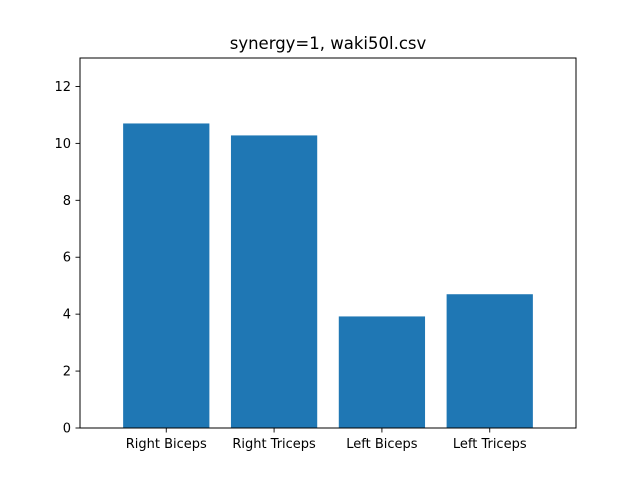  Describe the element at coordinates (382, 444) in the screenshot. I see `x-tick-label-left-biceps: Left Biceps` at that location.